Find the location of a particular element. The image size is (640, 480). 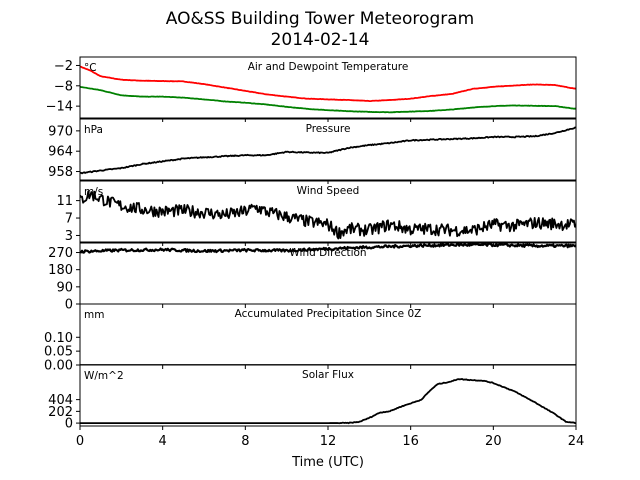

unit-label-wind-speed: m/s is located at coordinates (93, 192).